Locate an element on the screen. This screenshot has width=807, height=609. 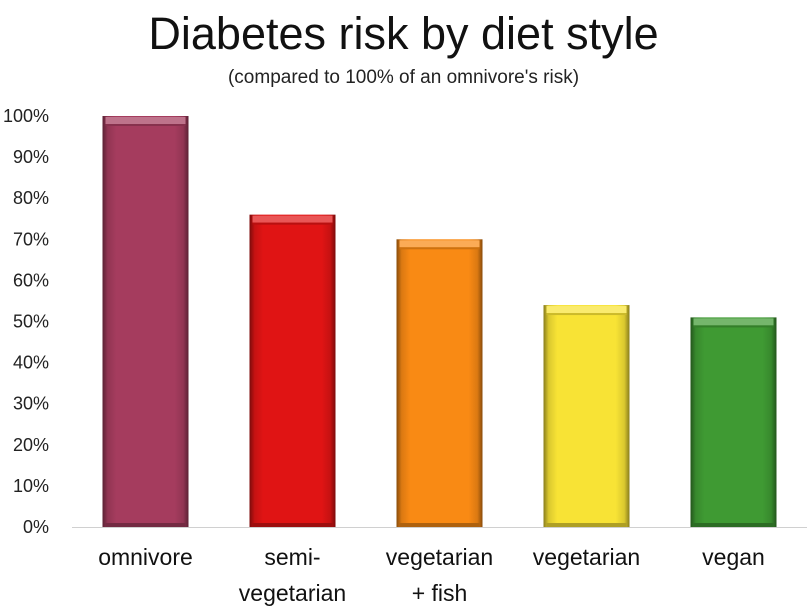
x-tick-label: vegan is located at coordinates (733, 557).